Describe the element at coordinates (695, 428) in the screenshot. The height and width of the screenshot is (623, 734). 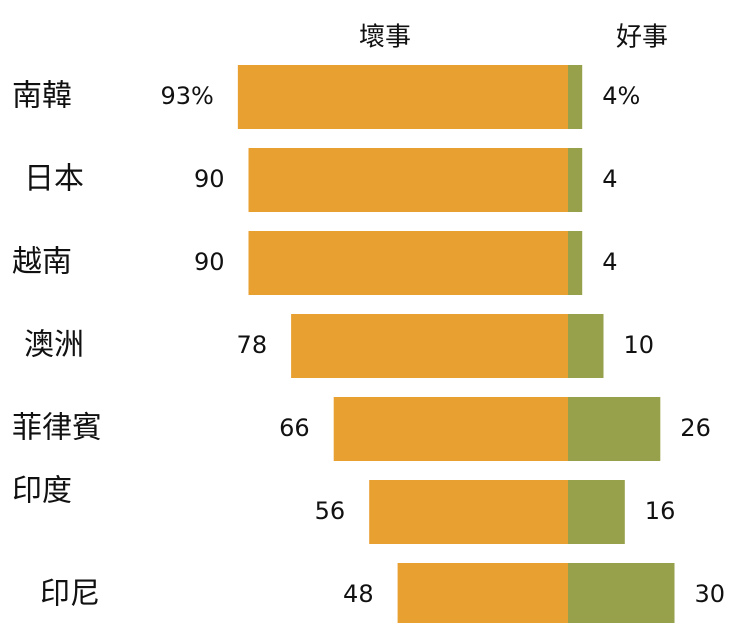
I see `data-label: 26` at that location.